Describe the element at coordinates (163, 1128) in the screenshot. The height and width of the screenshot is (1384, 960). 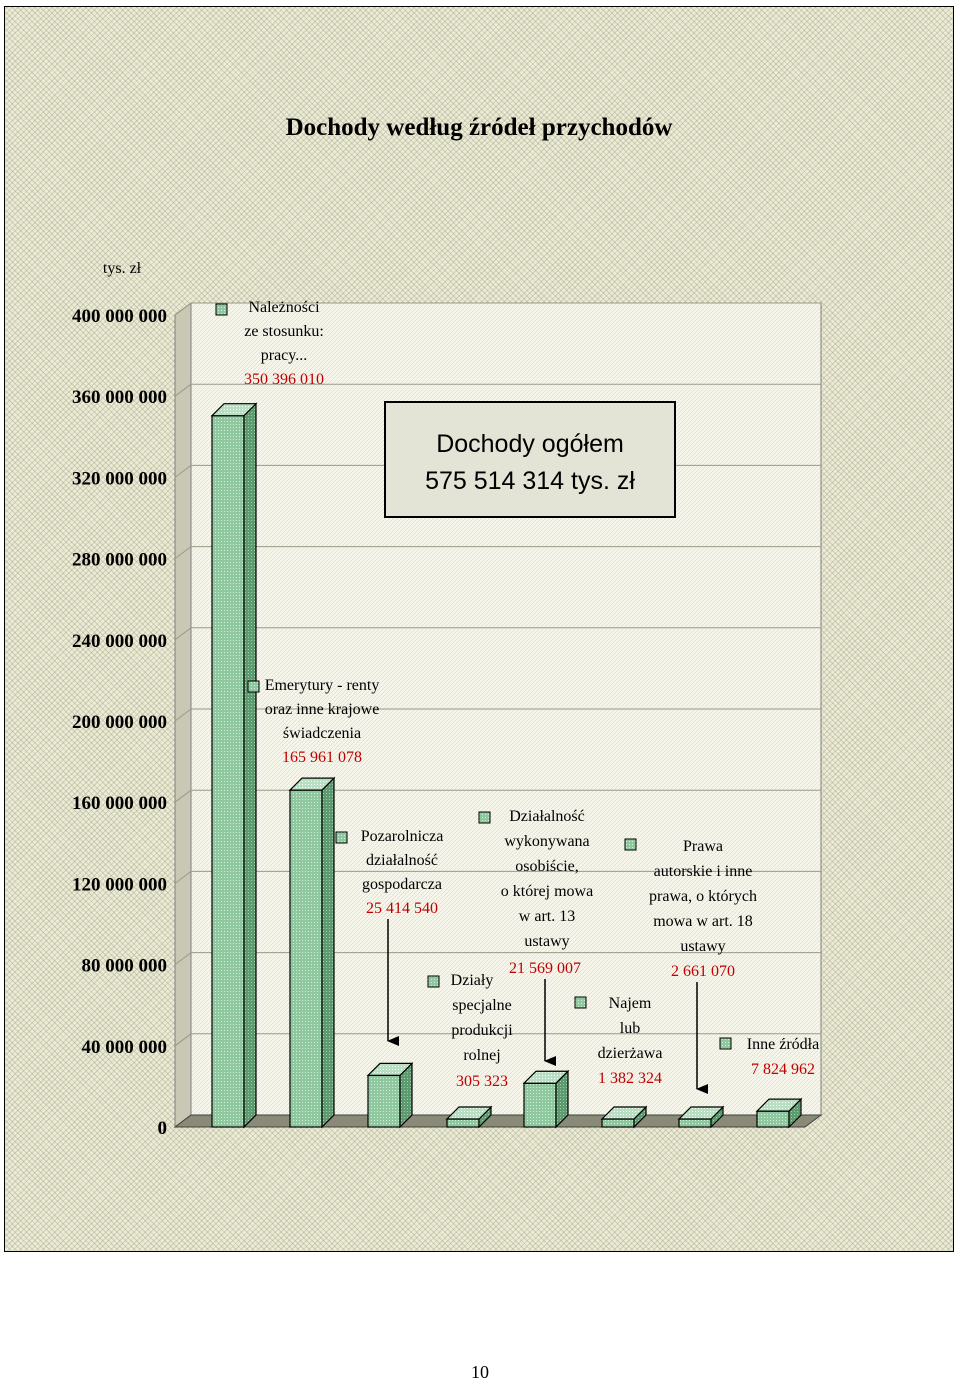
I see `y-tick-label: 0` at that location.